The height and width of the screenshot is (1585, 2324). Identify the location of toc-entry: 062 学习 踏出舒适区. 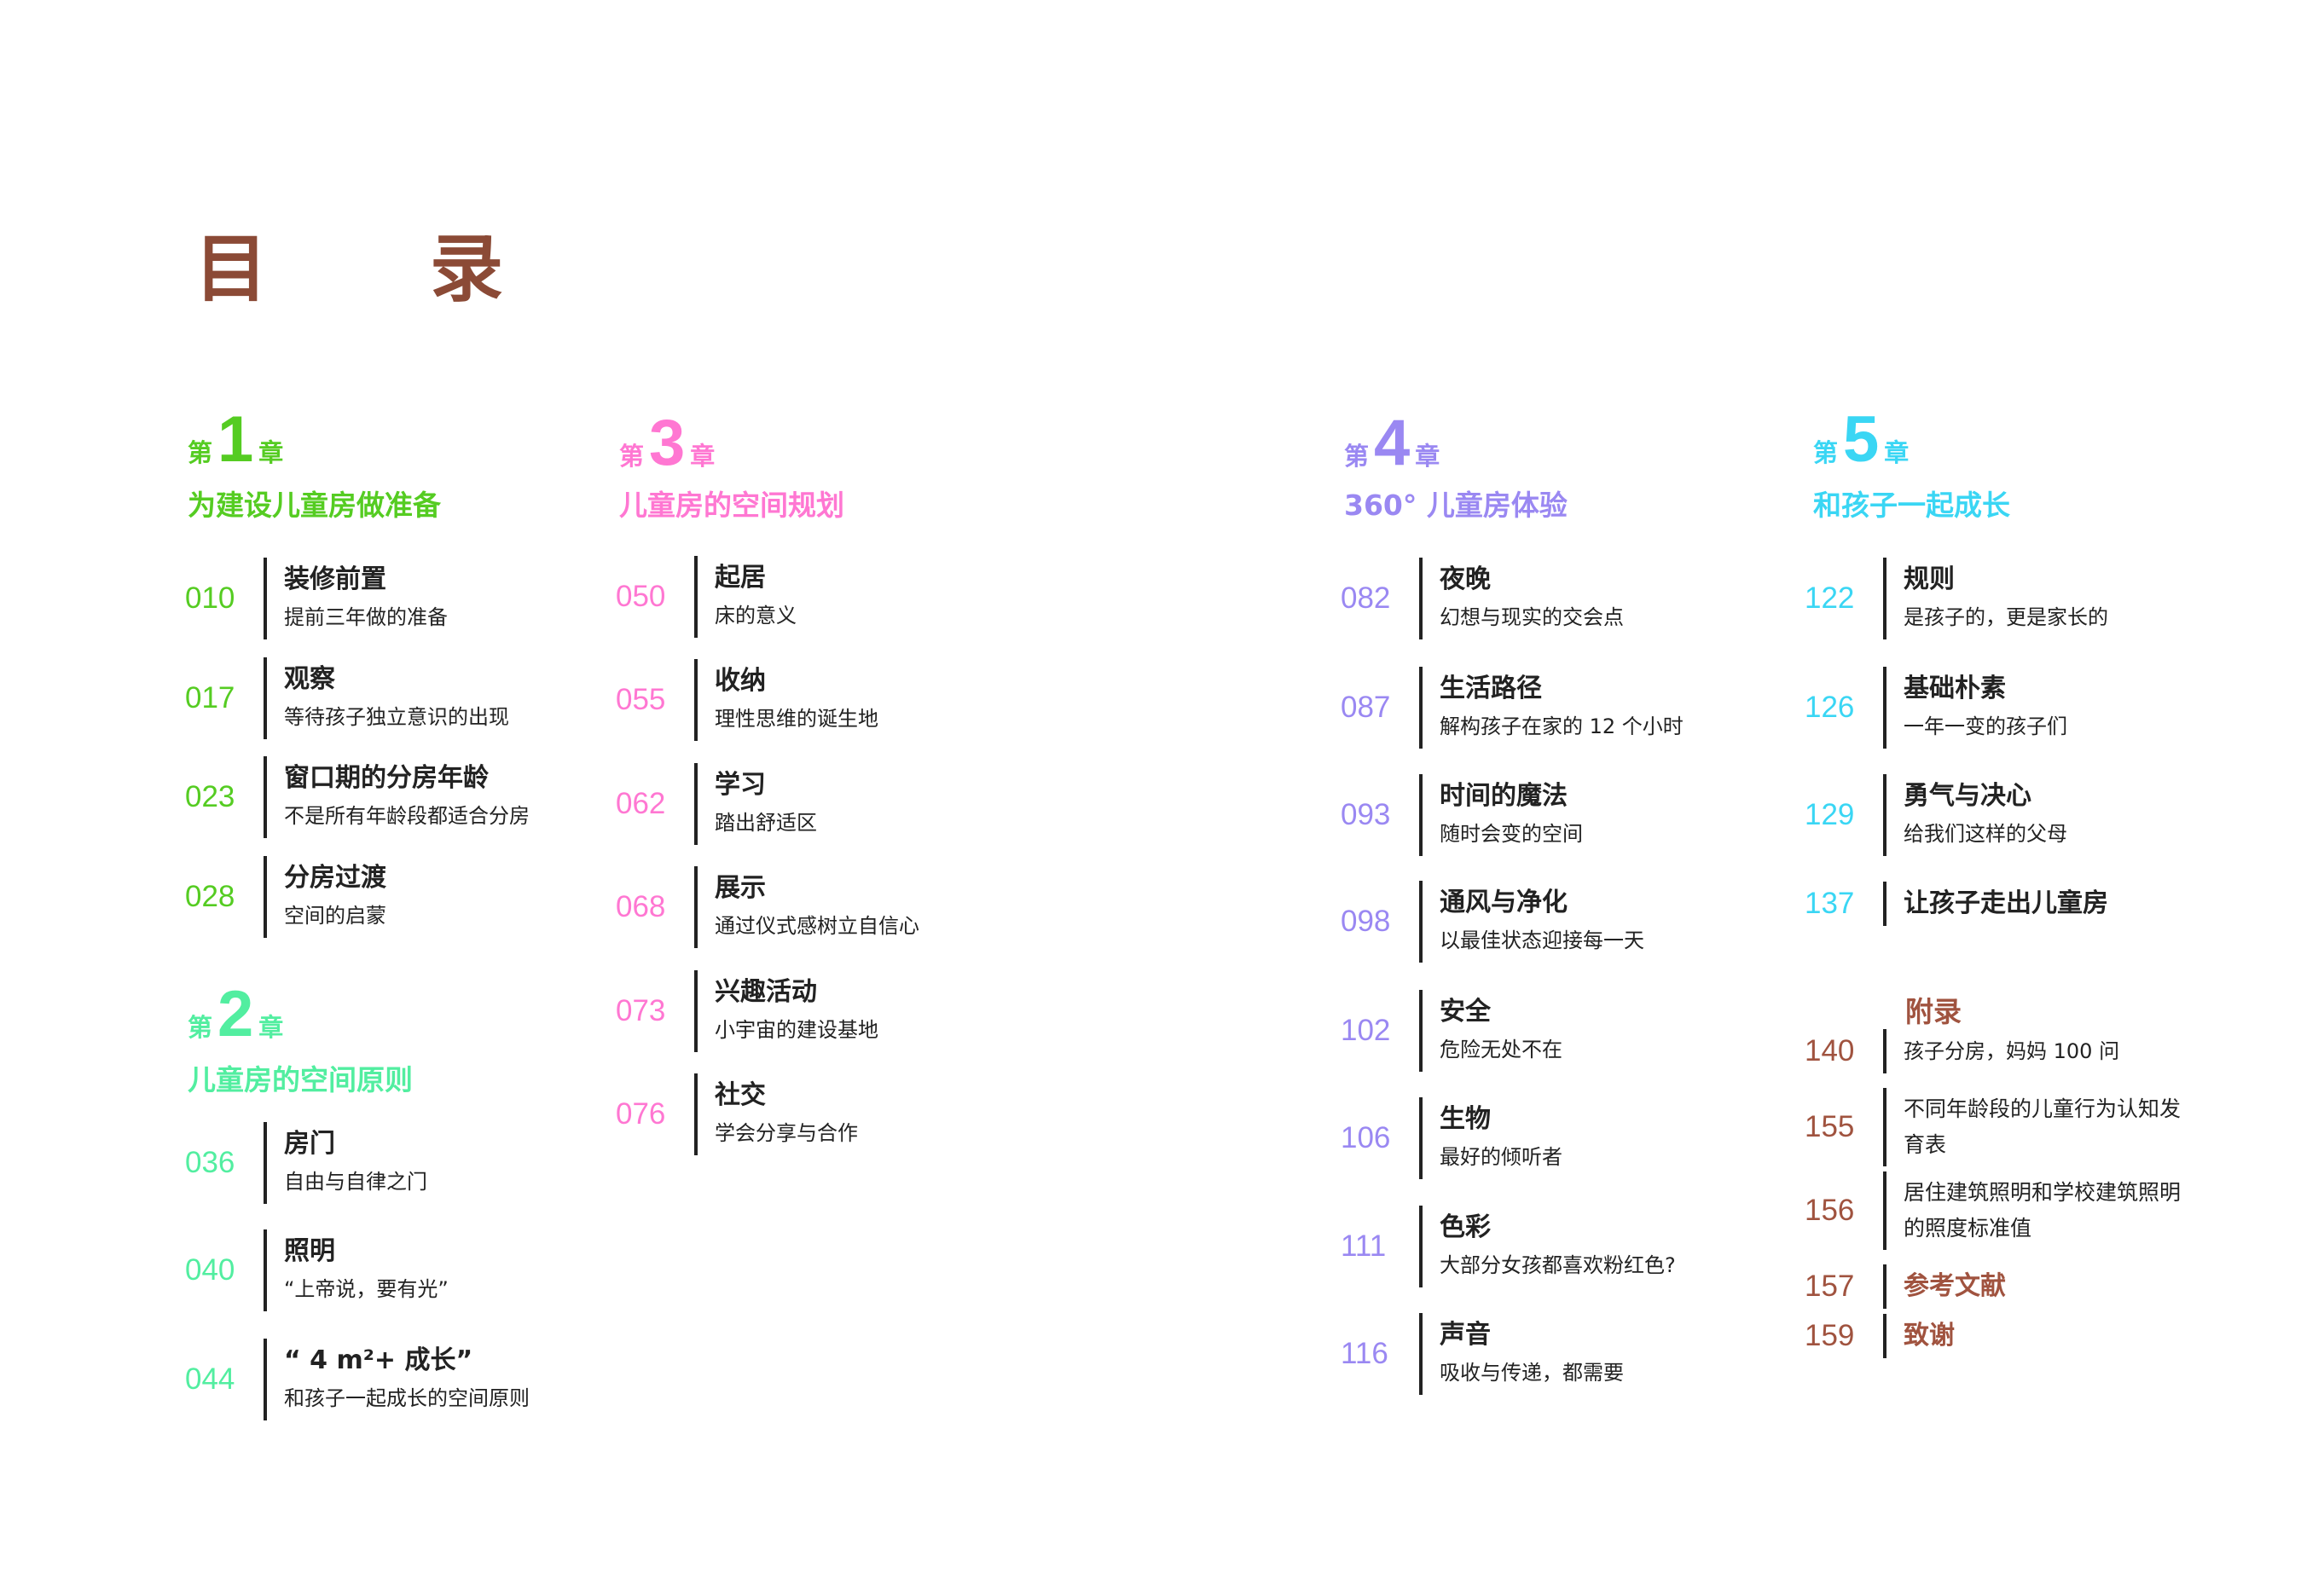
(716, 804).